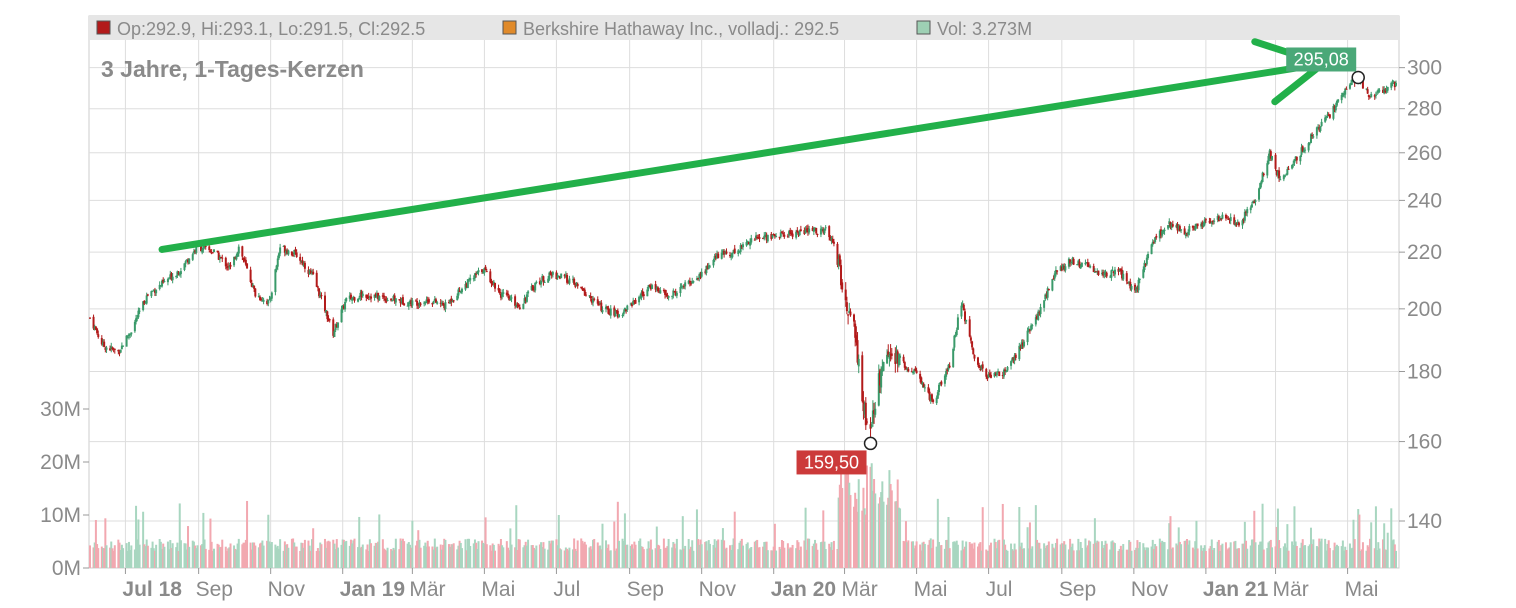 This screenshot has height=608, width=1516. Describe the element at coordinates (372, 589) in the screenshot. I see `x-tick-3: Jan 19` at that location.